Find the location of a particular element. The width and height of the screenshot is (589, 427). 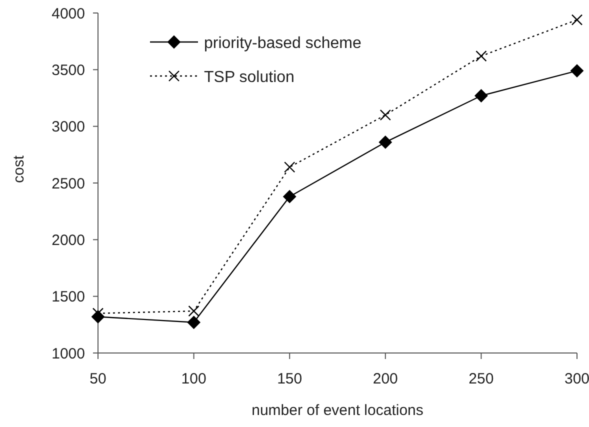

y-tick-label: 1500 is located at coordinates (68, 297).